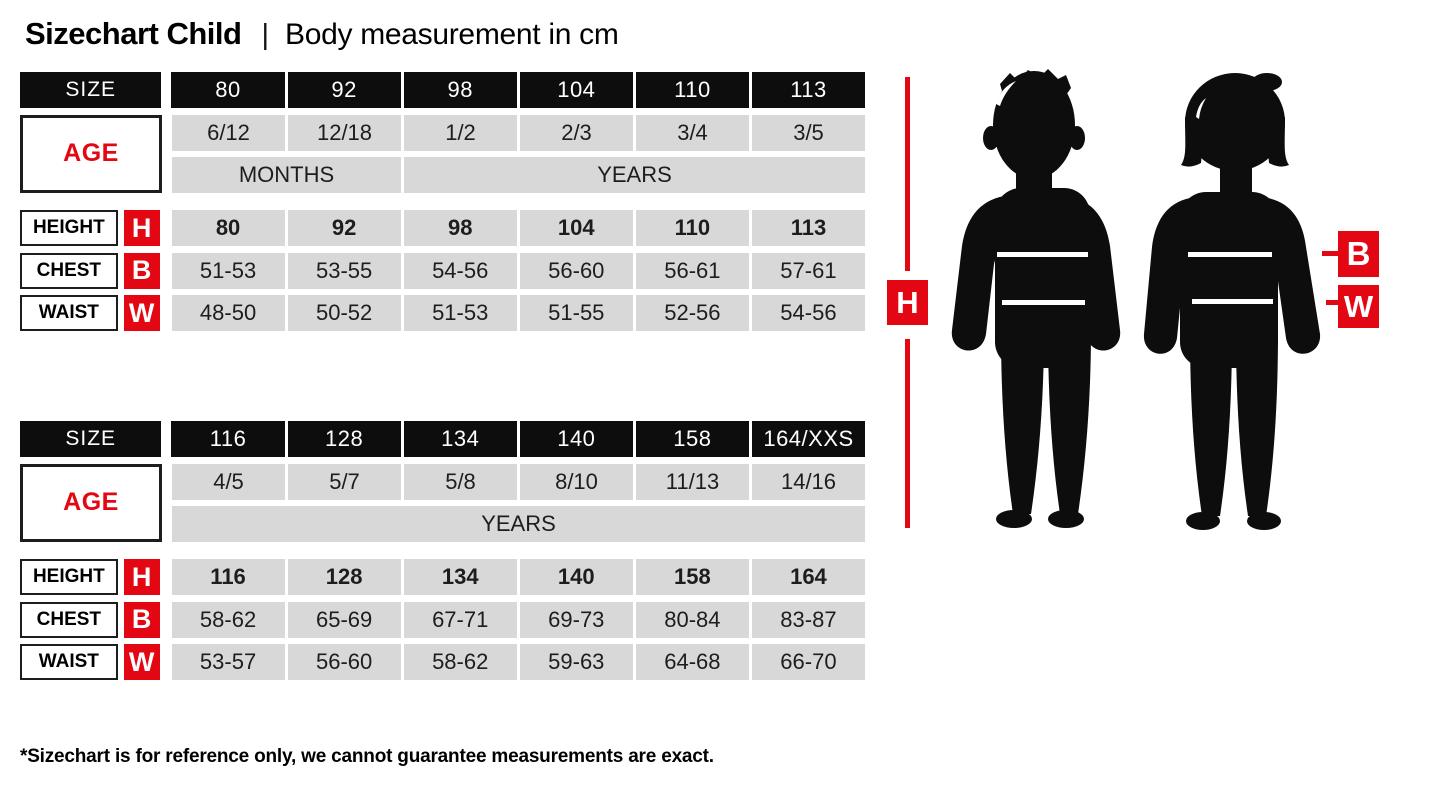 Image resolution: width=1441 pixels, height=795 pixels. I want to click on age-units-row: MONTHS YEARS, so click(520, 175).